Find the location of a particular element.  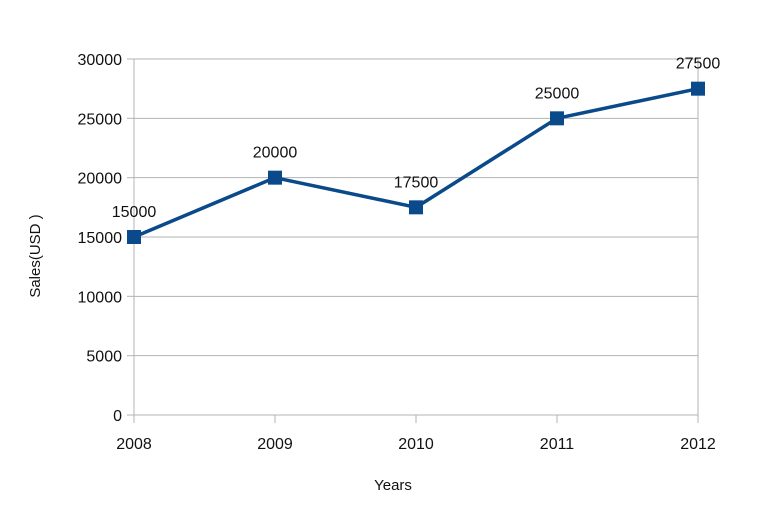

x-tick-label: 2010 is located at coordinates (416, 444).